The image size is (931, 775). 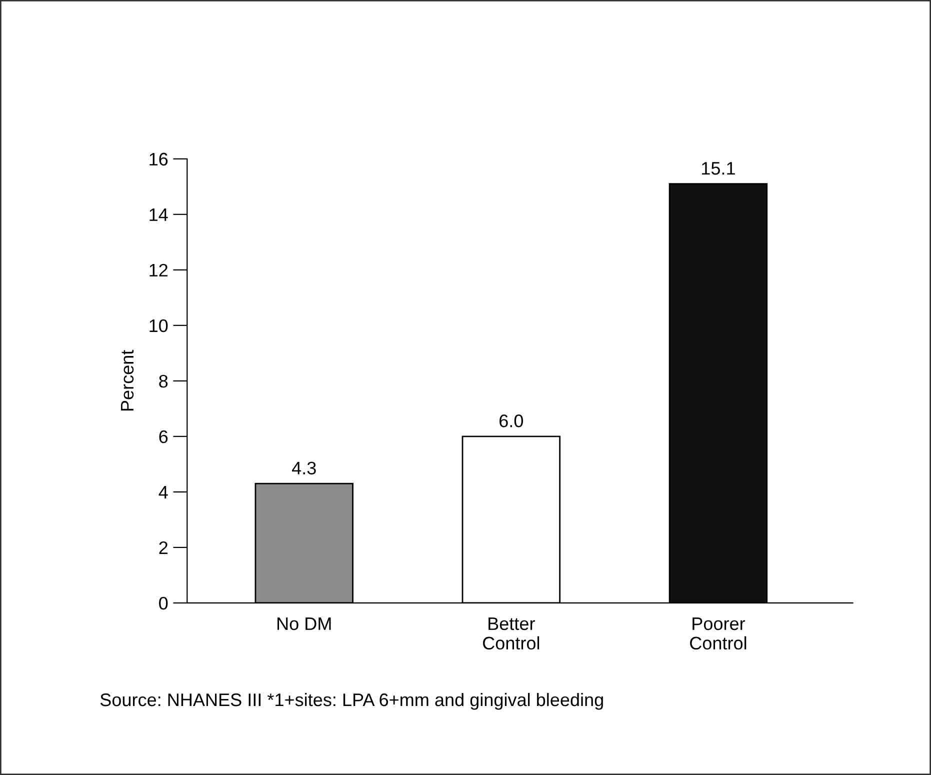 I want to click on data-label: 4.3, so click(x=304, y=468).